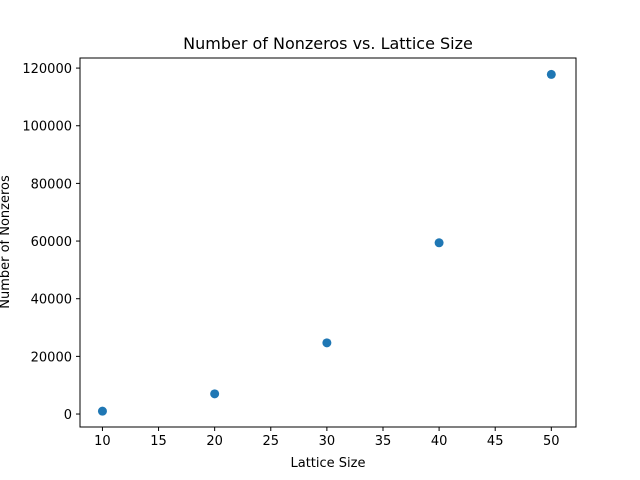 The width and height of the screenshot is (640, 480). What do you see at coordinates (51, 184) in the screenshot?
I see `y-tick-label: 80000` at bounding box center [51, 184].